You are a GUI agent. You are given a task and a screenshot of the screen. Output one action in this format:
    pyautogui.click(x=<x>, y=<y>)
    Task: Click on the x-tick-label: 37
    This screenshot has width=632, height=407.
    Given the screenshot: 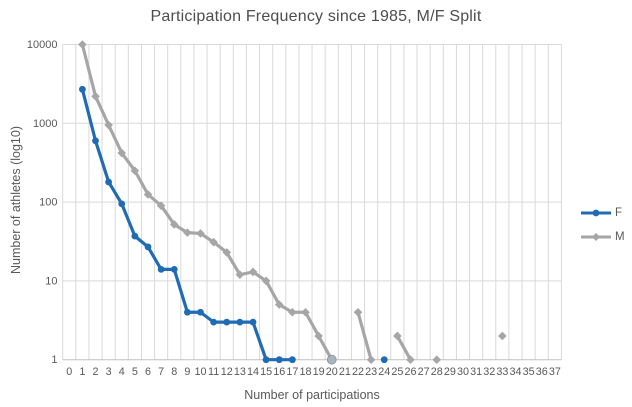 What is the action you would take?
    pyautogui.click(x=555, y=372)
    